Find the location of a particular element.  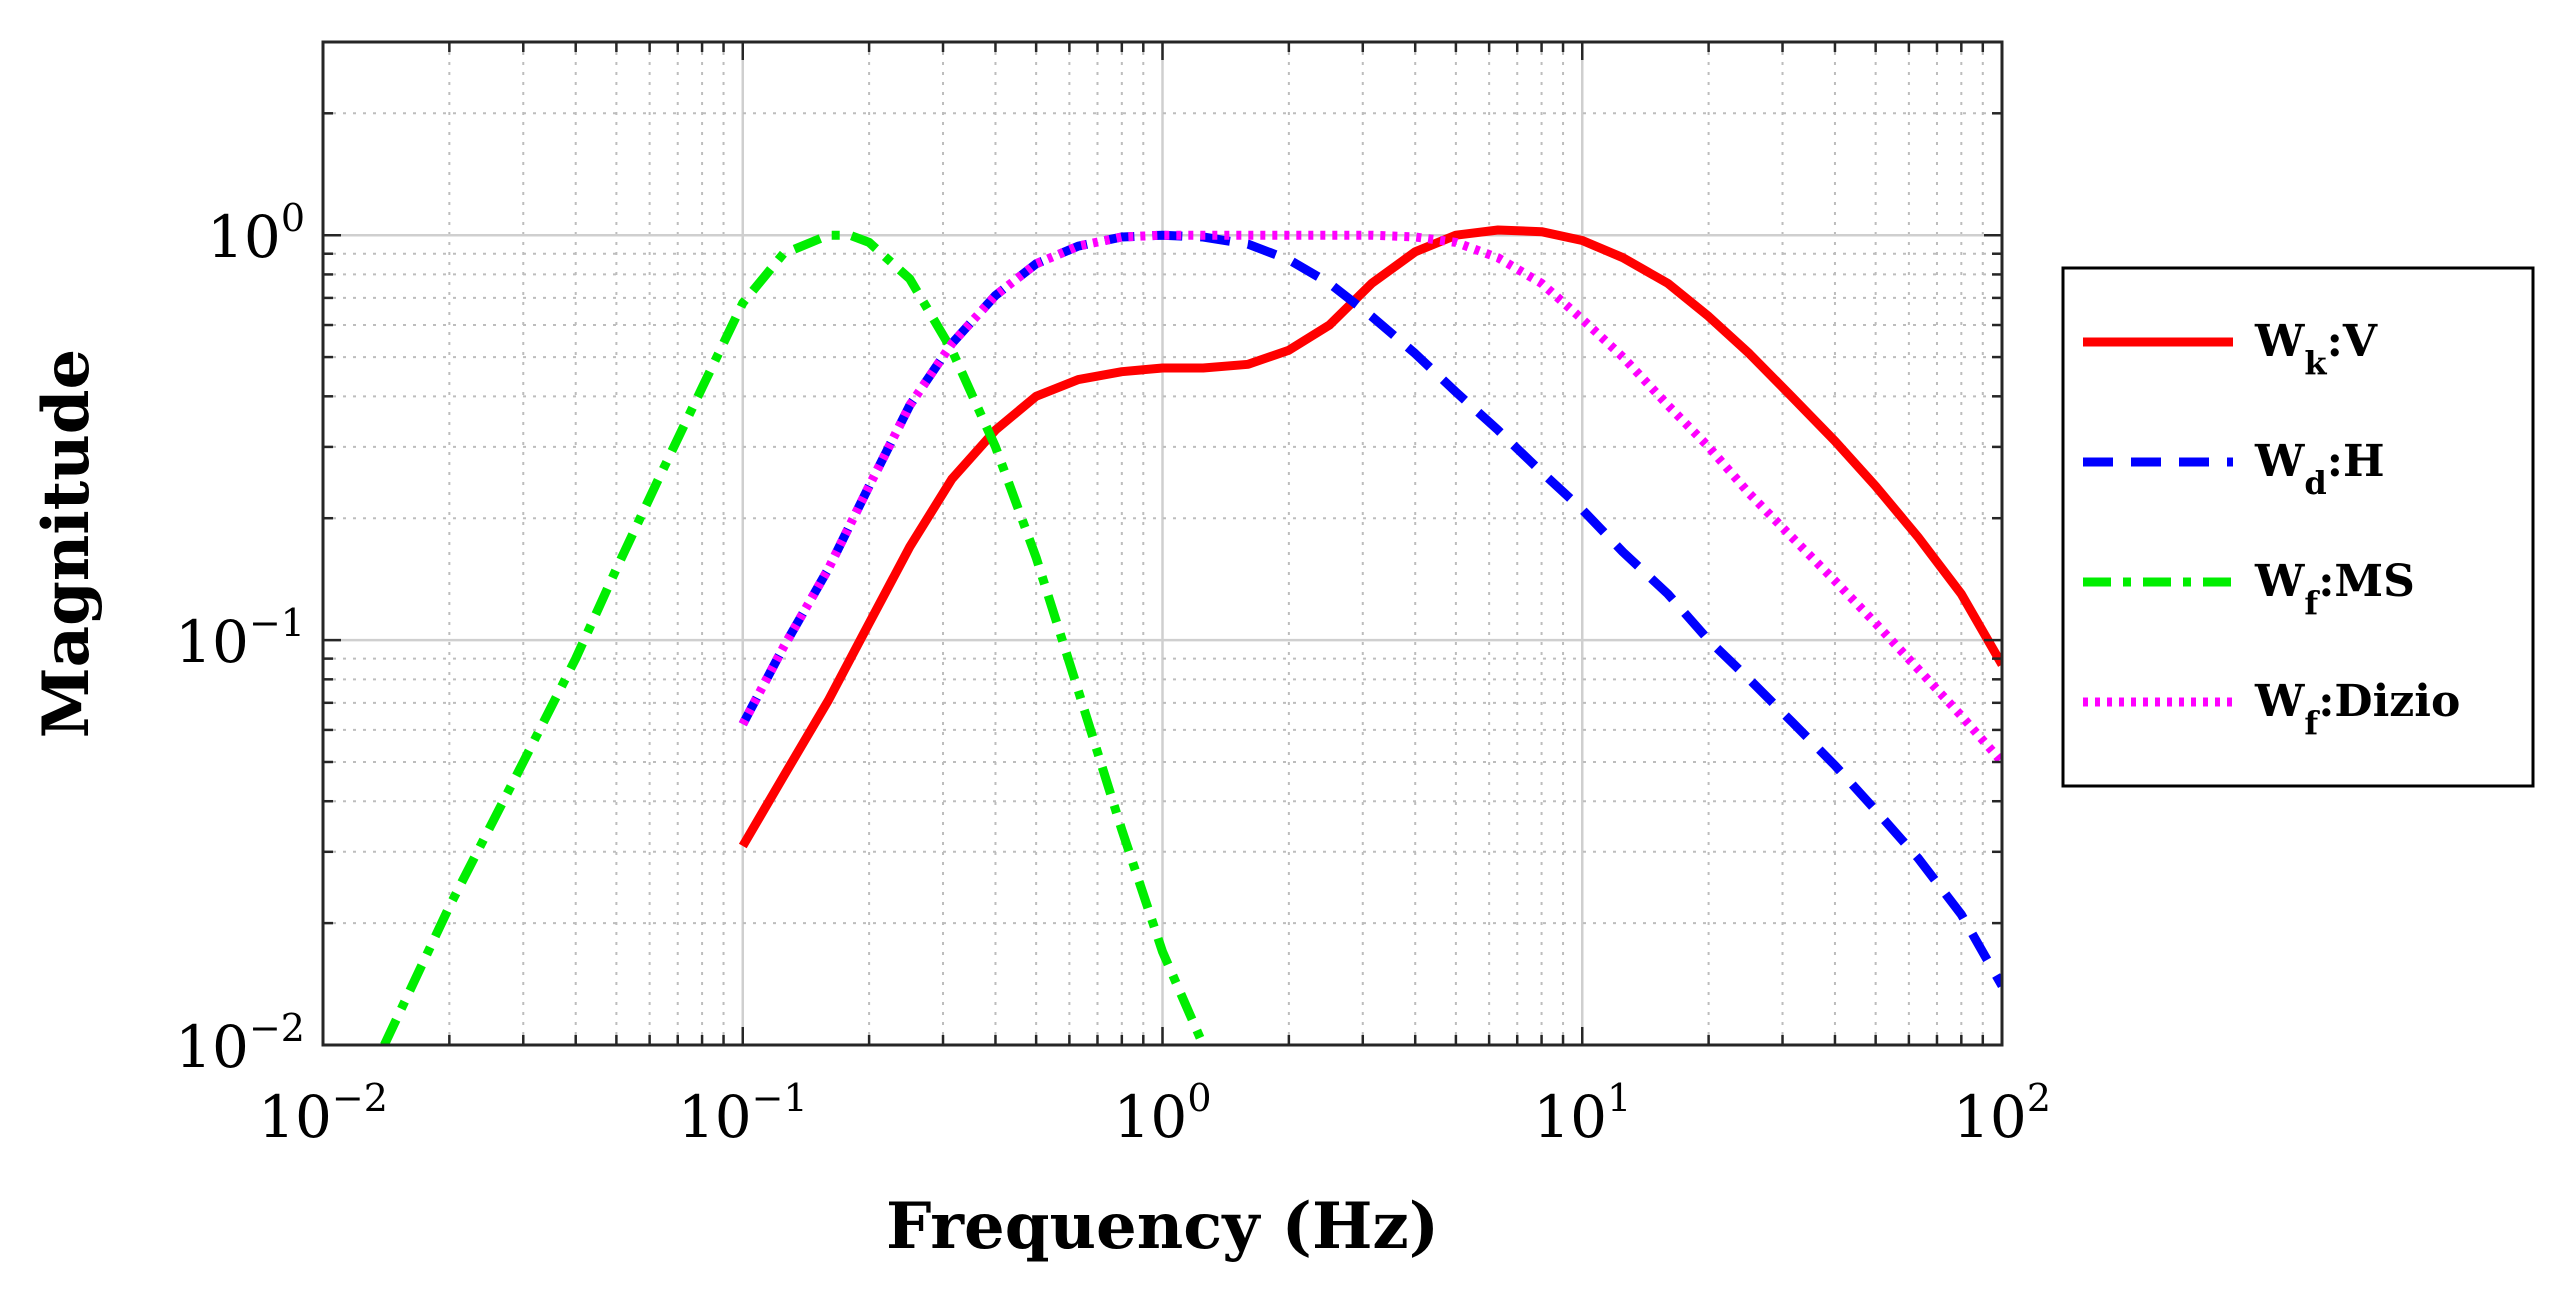

legend-entry-label: Wd:H is located at coordinates (2319, 469).